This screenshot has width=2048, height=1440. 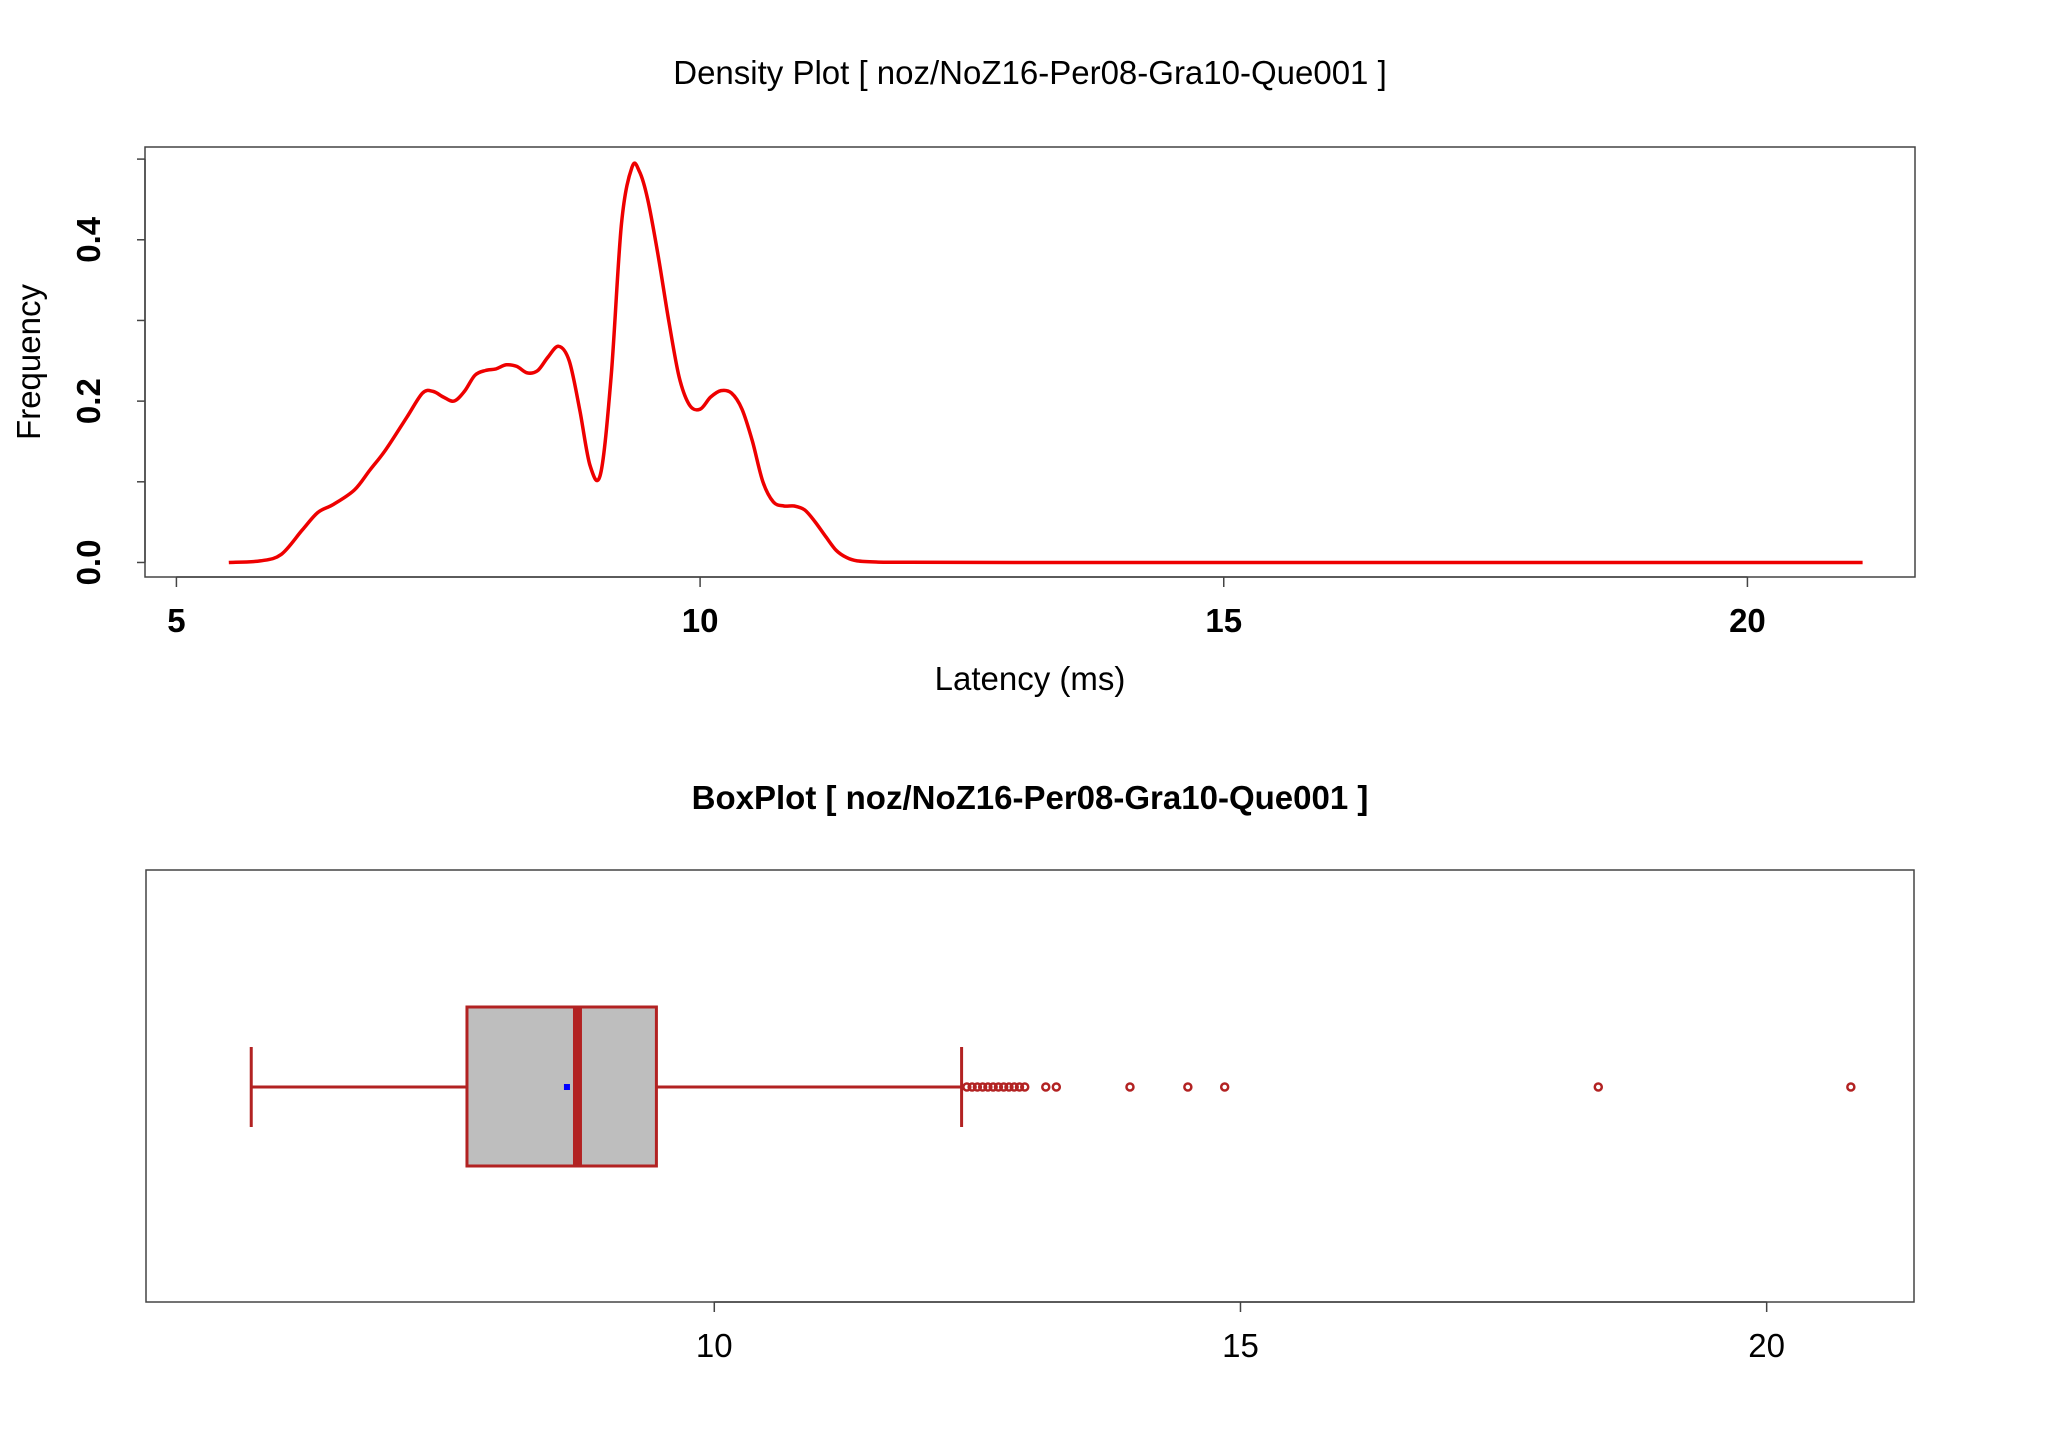 I want to click on density-y-axis: 0.0 0.2 0.4, so click(x=108, y=372).